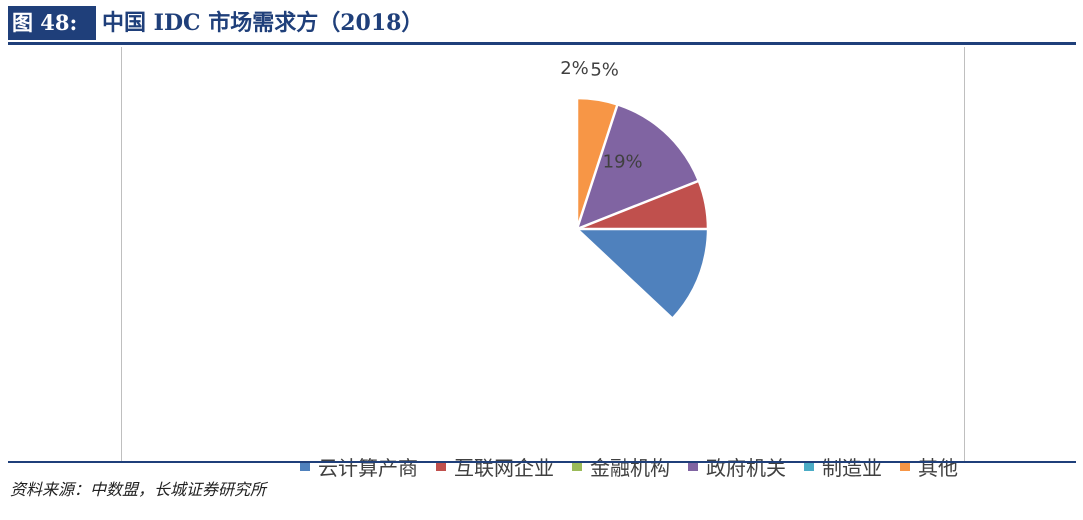 The height and width of the screenshot is (520, 1083). What do you see at coordinates (263, 23) in the screenshot?
I see `figure-title: 中国 IDC 市场需求方（2018）` at bounding box center [263, 23].